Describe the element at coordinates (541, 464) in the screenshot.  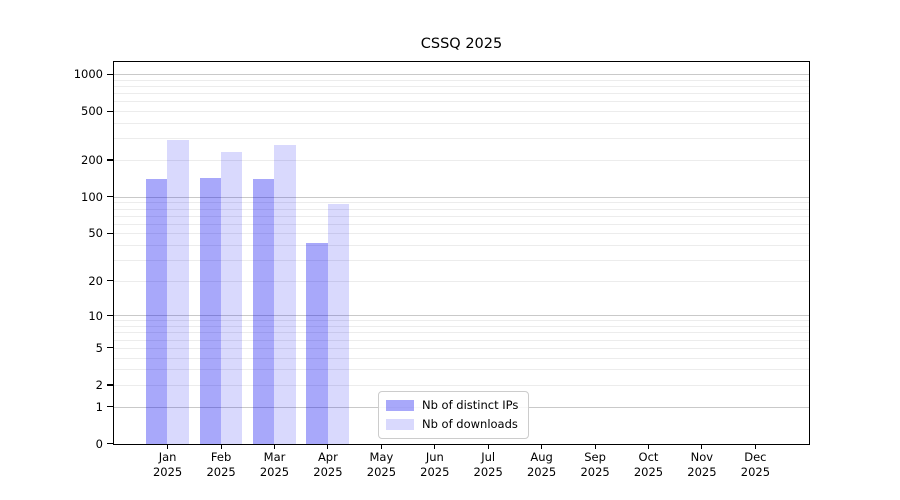
I see `x-tick-label-aug: Aug 2025` at that location.